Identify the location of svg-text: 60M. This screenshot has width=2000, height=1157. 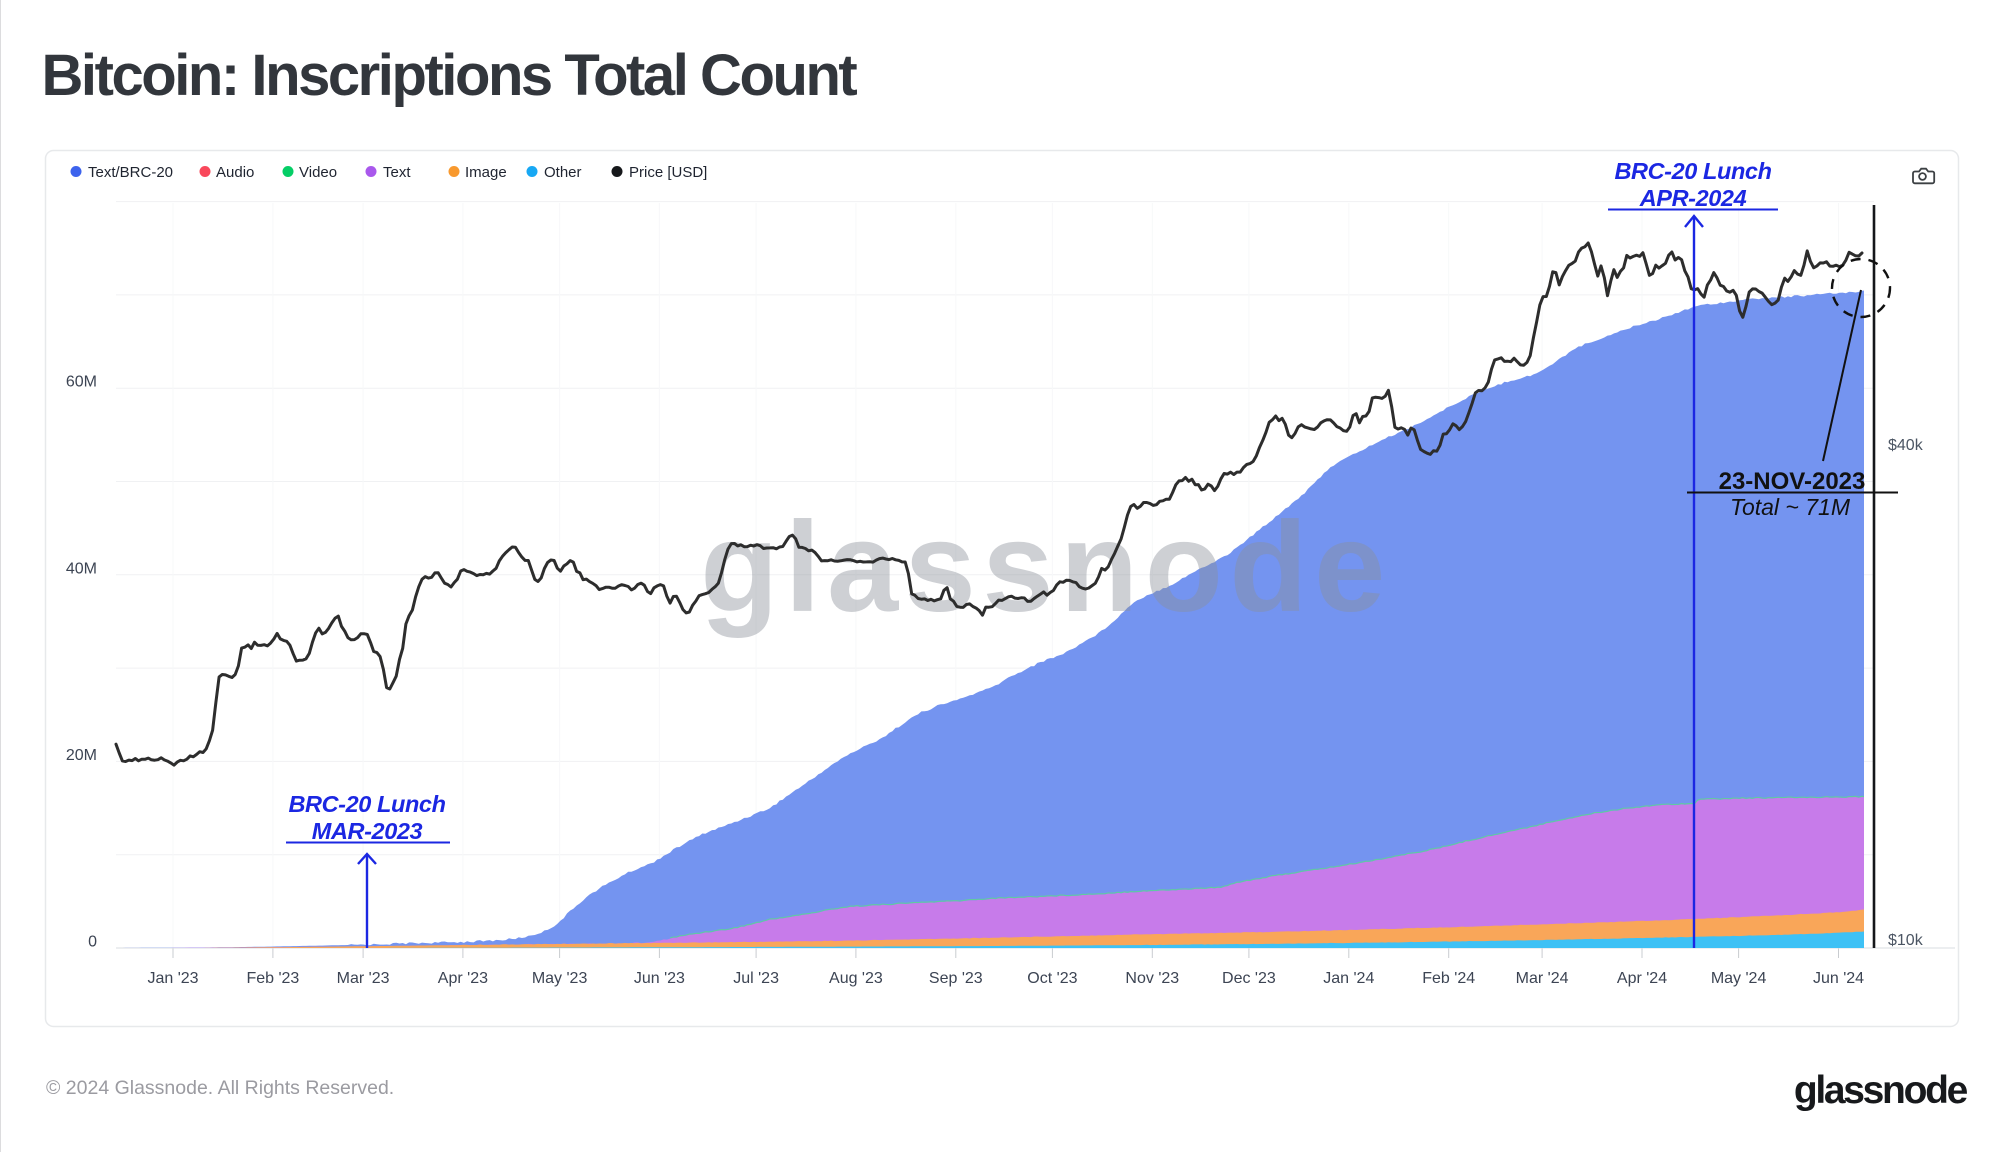
(81, 382).